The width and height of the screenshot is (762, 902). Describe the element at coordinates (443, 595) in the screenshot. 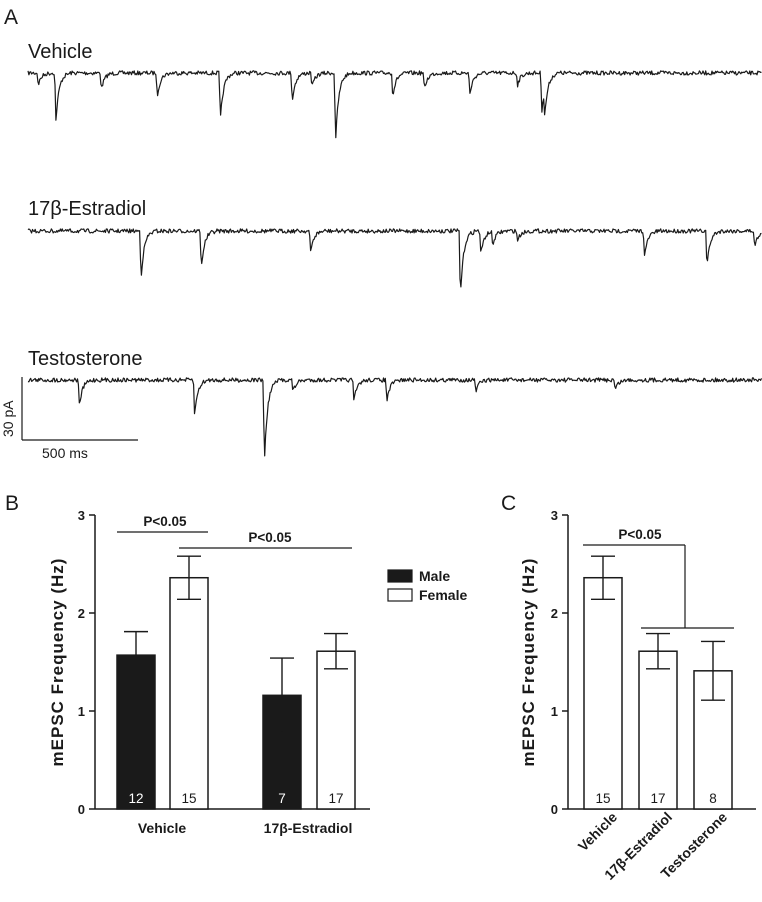

I see `legend-label-female: Female` at that location.